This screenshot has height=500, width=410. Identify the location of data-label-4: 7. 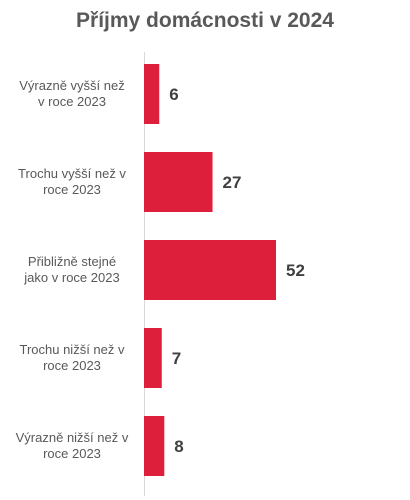
(176, 358).